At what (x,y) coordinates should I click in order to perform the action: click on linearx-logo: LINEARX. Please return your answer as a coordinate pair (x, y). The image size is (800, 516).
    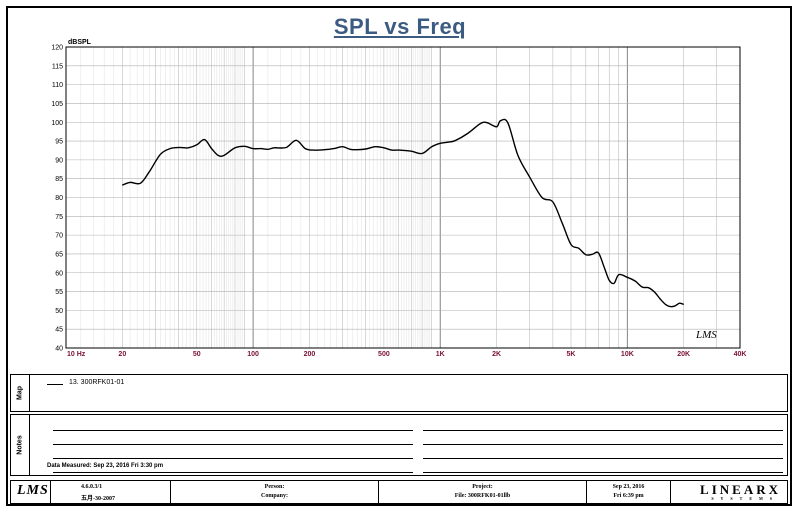
    Looking at the image, I should click on (740, 489).